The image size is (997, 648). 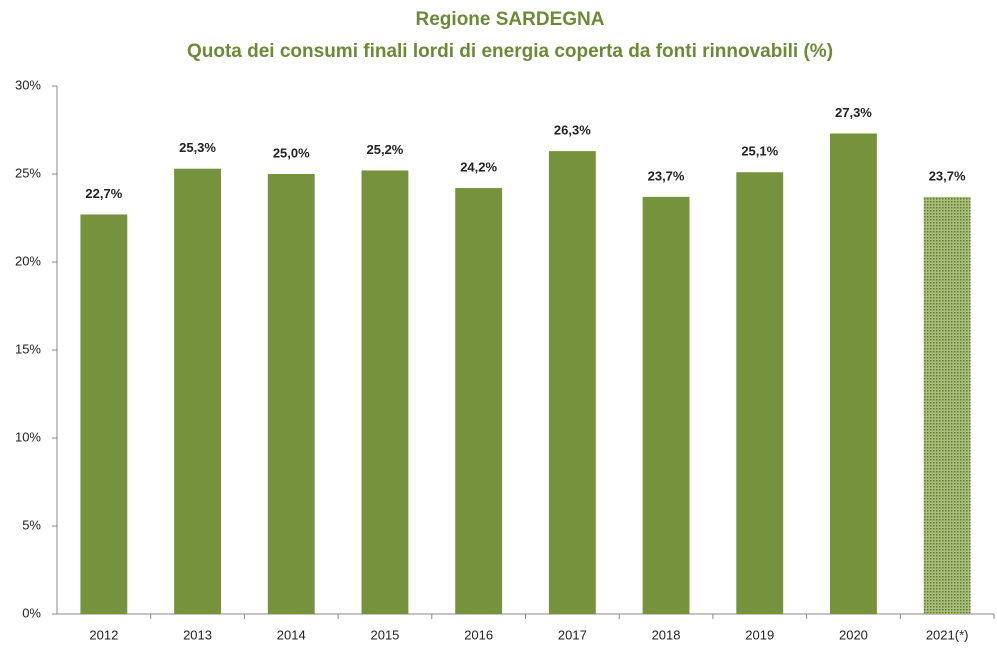 I want to click on x-tick-label: 2012, so click(x=103, y=634).